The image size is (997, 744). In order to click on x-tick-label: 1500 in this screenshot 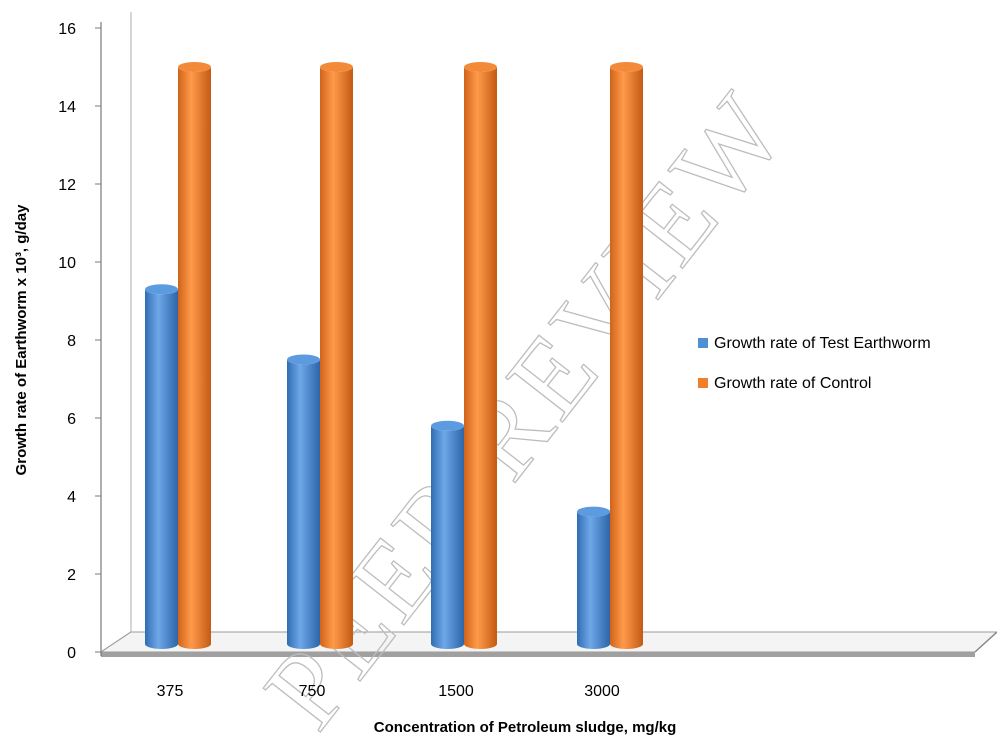, I will do `click(456, 691)`.